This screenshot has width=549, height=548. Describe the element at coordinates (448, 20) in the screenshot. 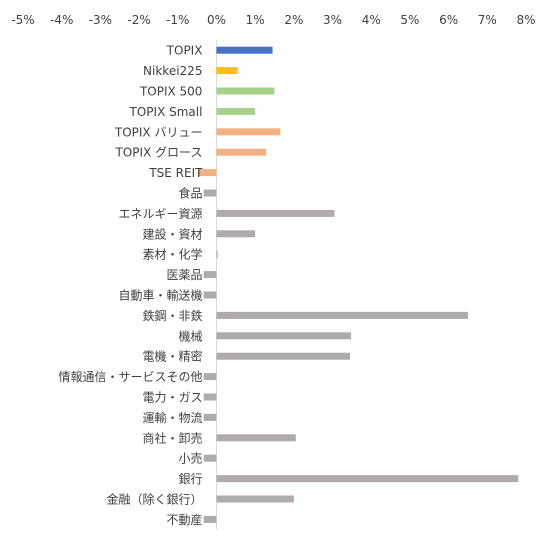

I see `x-tick-label: 6%` at that location.